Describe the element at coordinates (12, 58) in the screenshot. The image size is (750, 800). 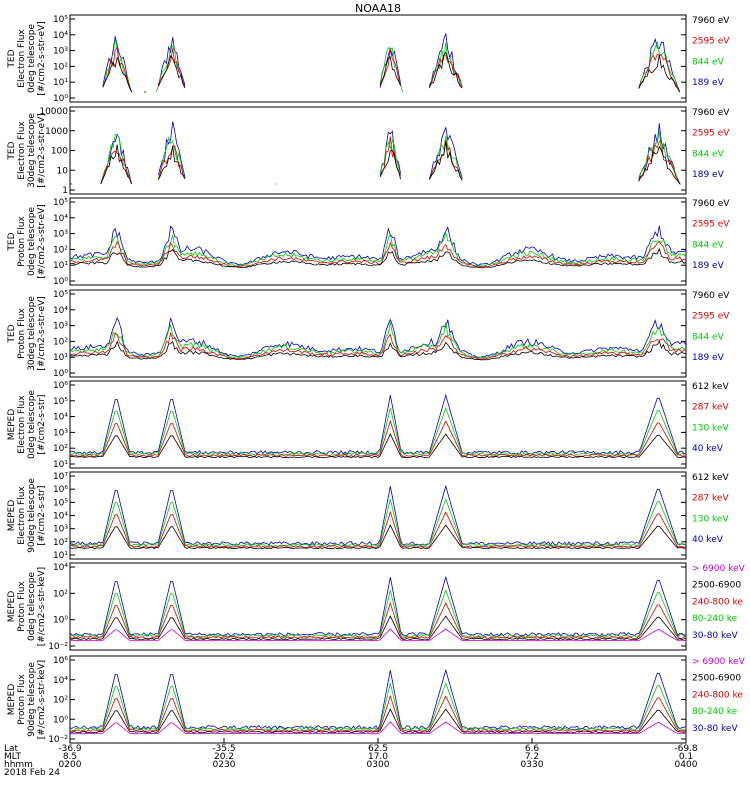
I see `y-axis-label-line: TED` at that location.